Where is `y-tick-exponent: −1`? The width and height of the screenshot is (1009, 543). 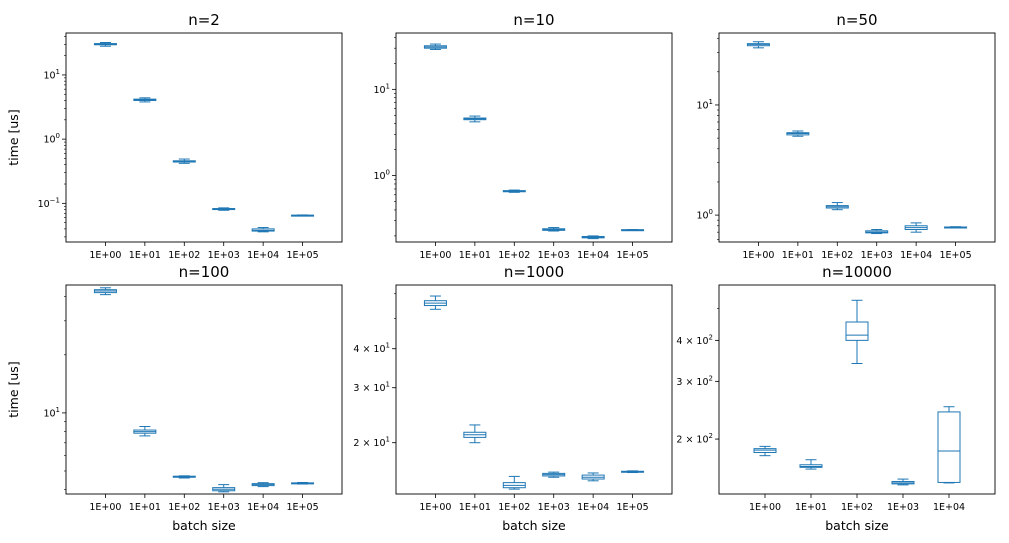
y-tick-exponent: −1 is located at coordinates (55, 200).